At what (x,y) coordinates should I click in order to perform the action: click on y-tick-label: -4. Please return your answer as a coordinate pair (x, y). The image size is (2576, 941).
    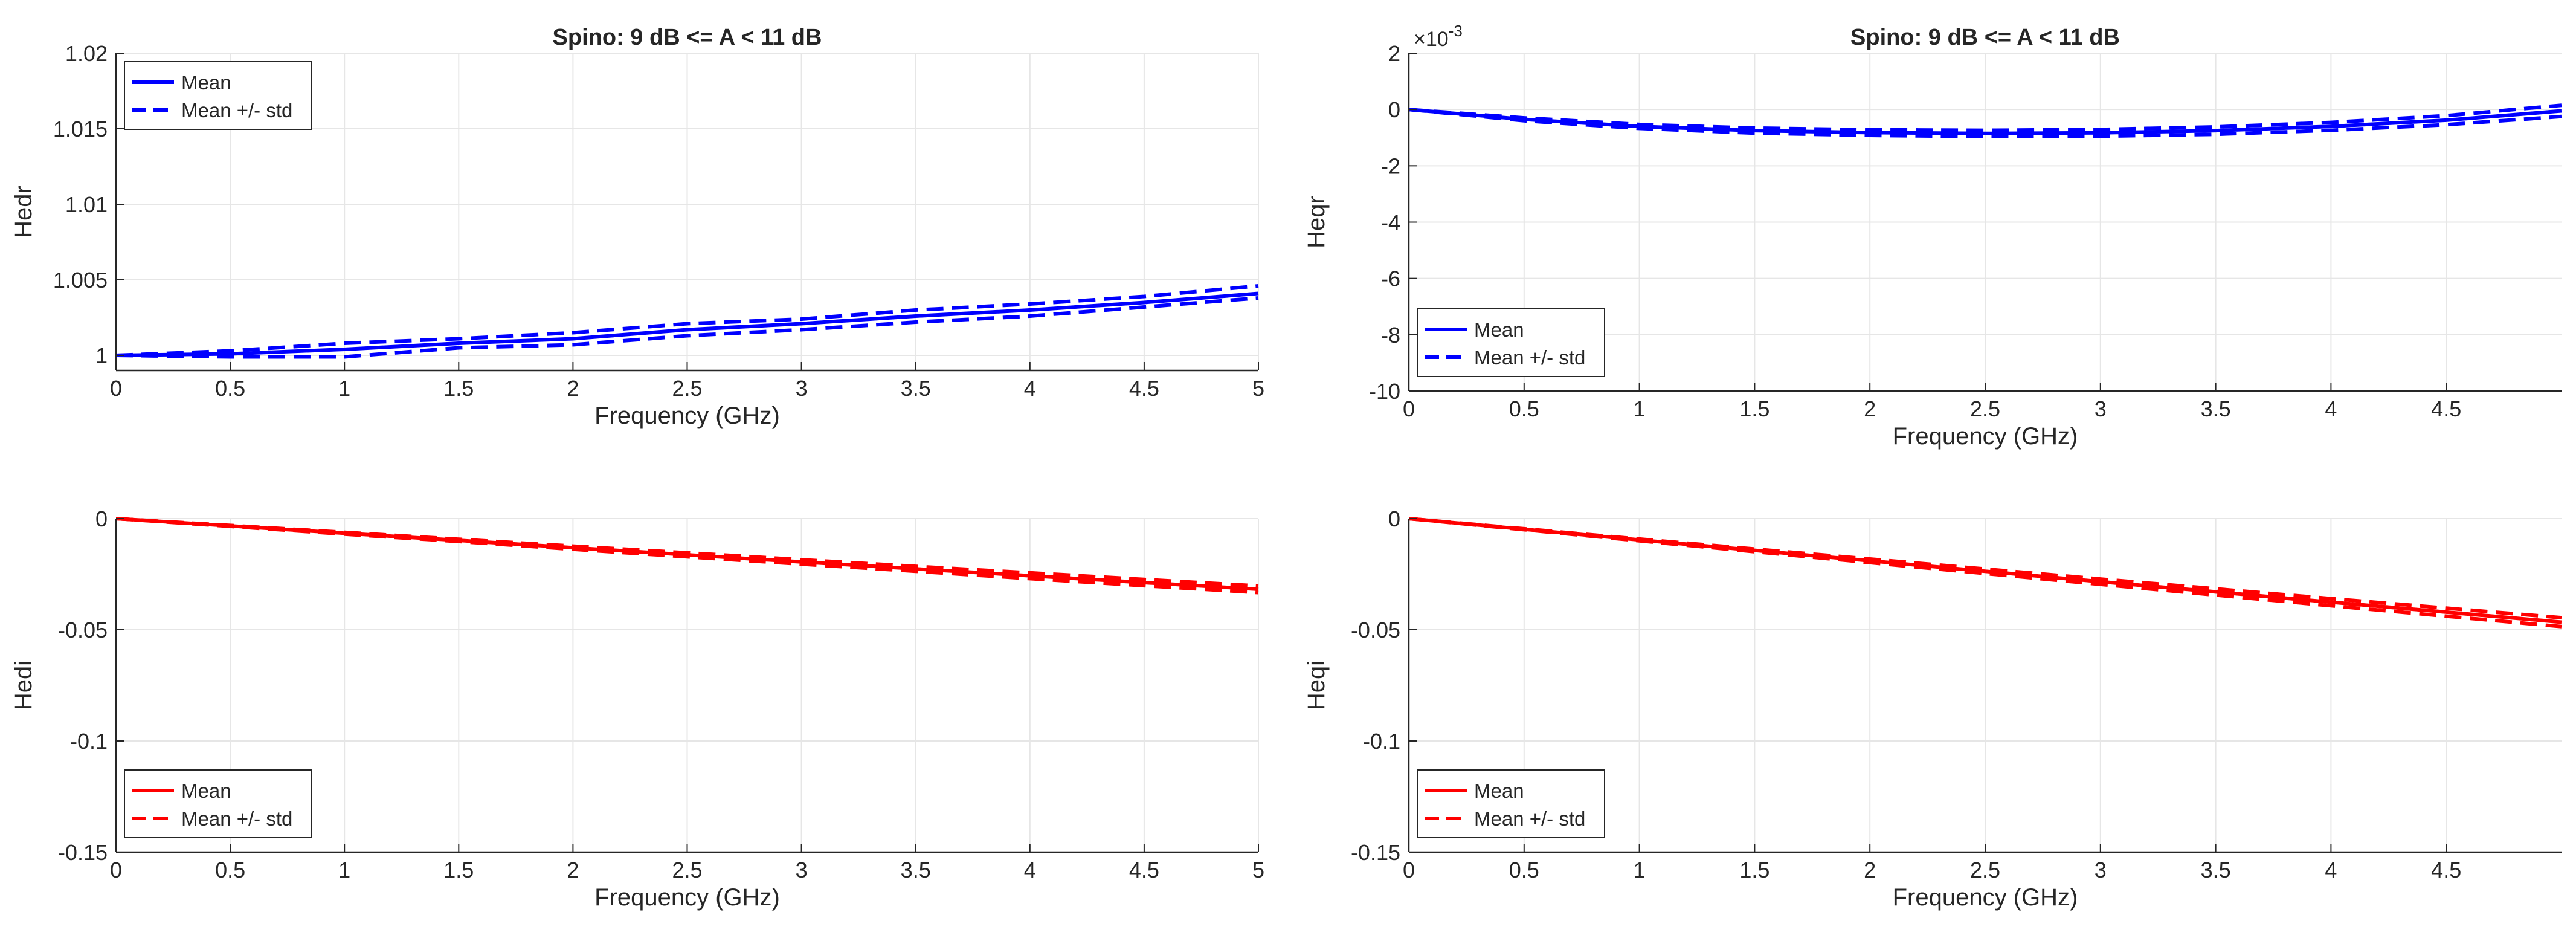
    Looking at the image, I should click on (1390, 222).